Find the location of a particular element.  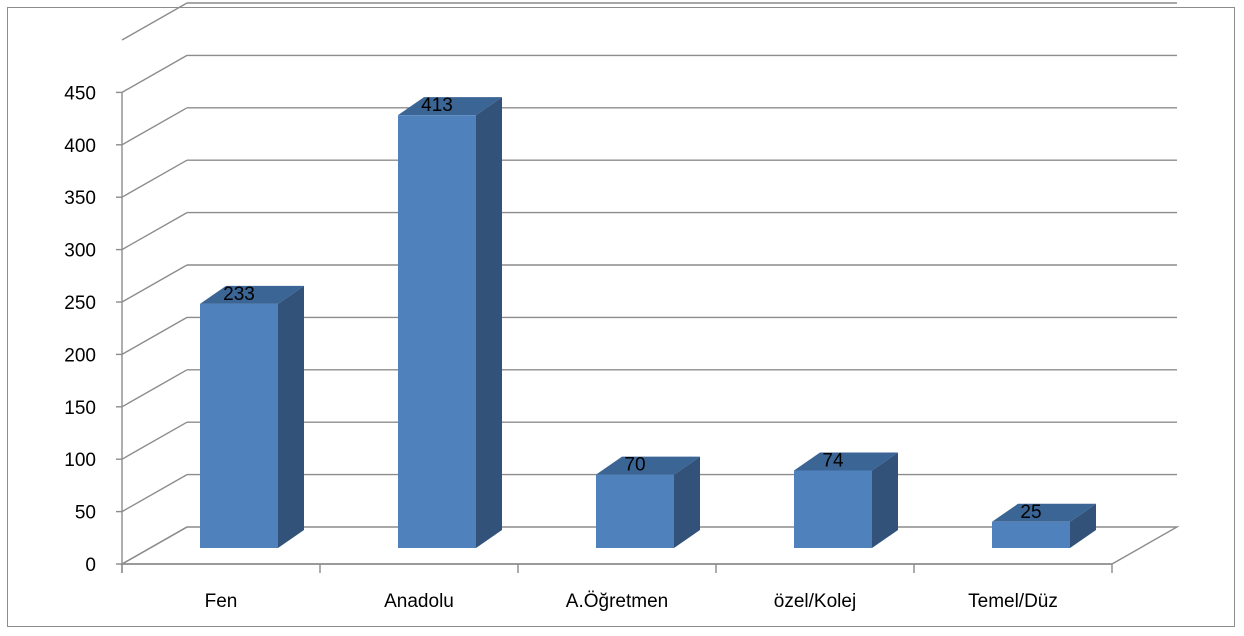

x-tick-label: Fen is located at coordinates (221, 601).